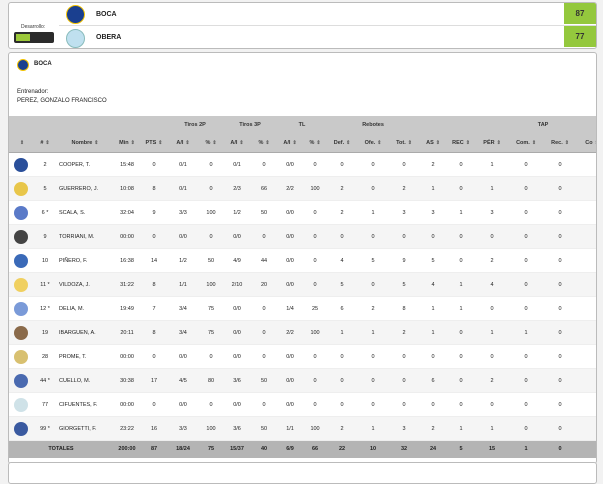 This screenshot has height=484, width=603. I want to click on column-header: AS, so click(433, 143).